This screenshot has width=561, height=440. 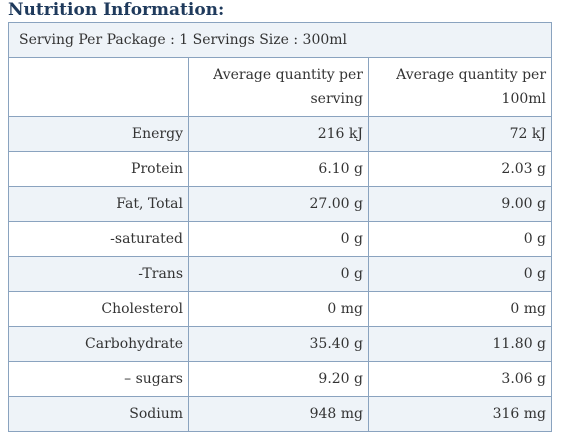 What do you see at coordinates (116, 10) in the screenshot?
I see `nutrition-title: Nutrition Information:` at bounding box center [116, 10].